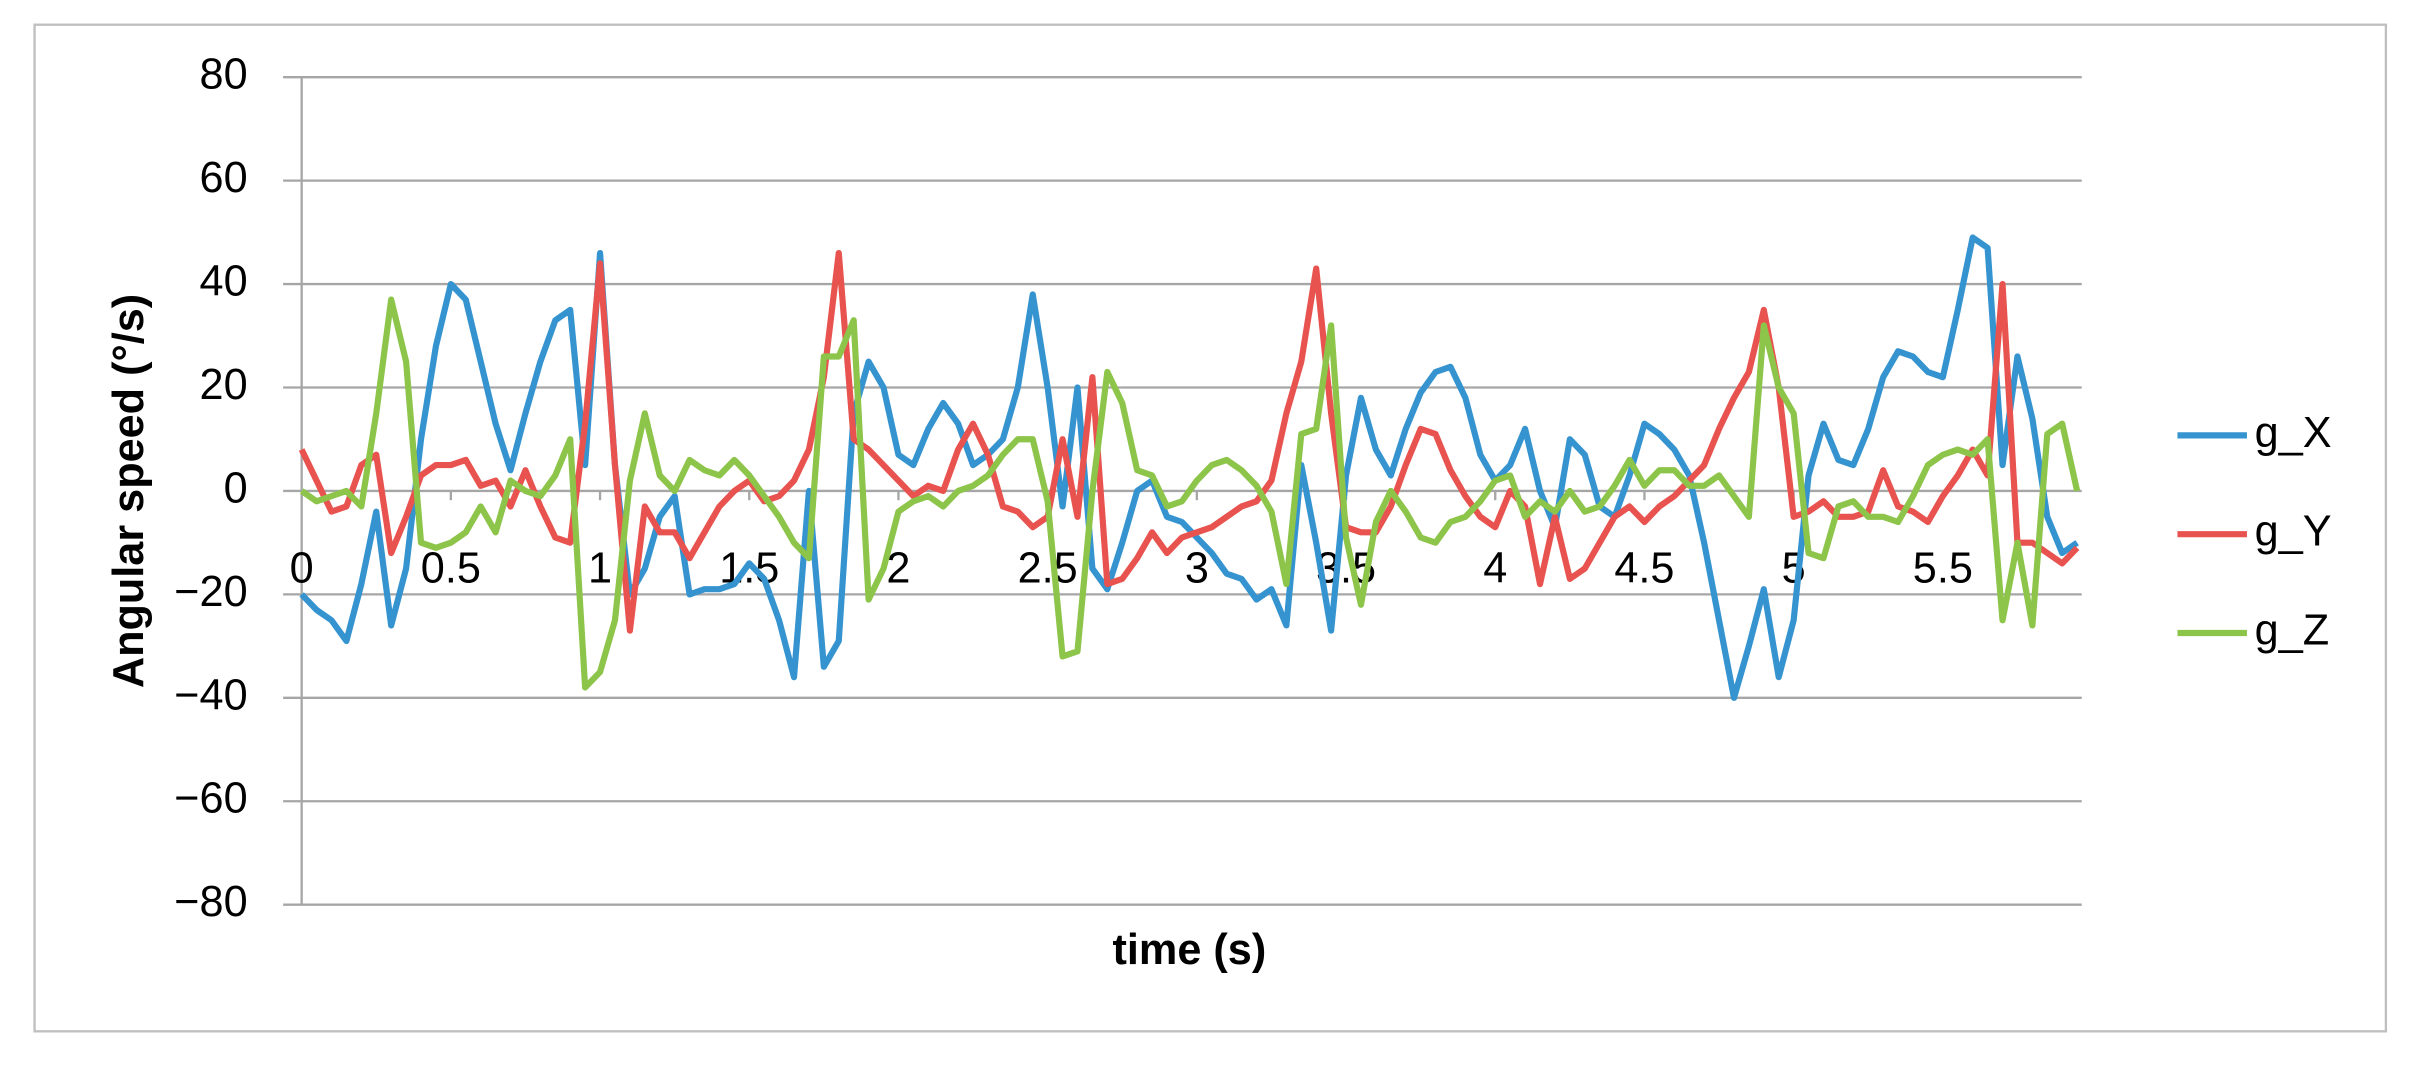 This screenshot has height=1073, width=2422. Describe the element at coordinates (1644, 569) in the screenshot. I see `x-tick-label: 4.5` at that location.